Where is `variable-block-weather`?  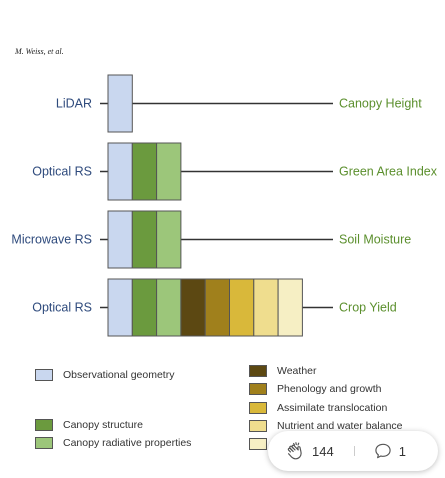
variable-block-weather is located at coordinates (193, 307).